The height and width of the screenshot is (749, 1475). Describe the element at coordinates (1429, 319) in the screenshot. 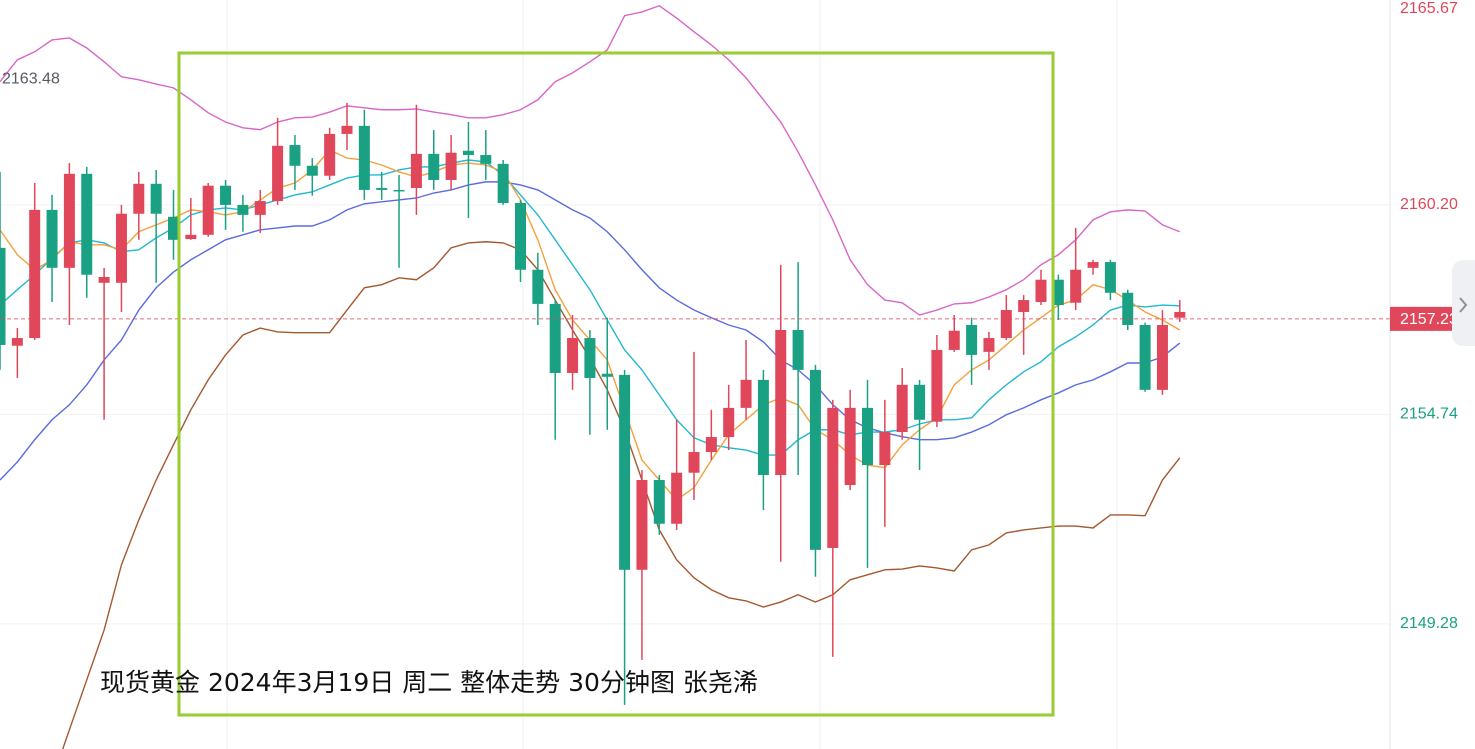

I see `last-price-label: 2157.23` at that location.